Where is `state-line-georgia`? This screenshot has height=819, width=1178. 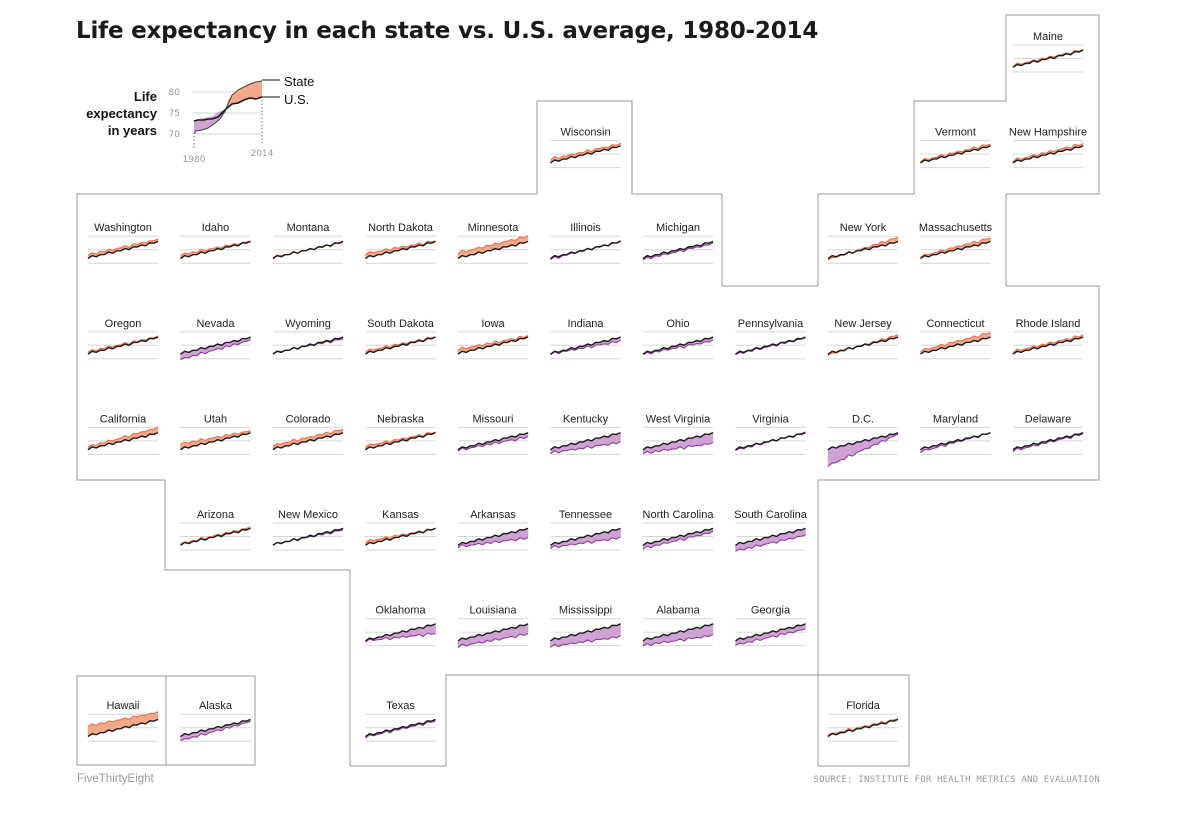
state-line-georgia is located at coordinates (770, 637).